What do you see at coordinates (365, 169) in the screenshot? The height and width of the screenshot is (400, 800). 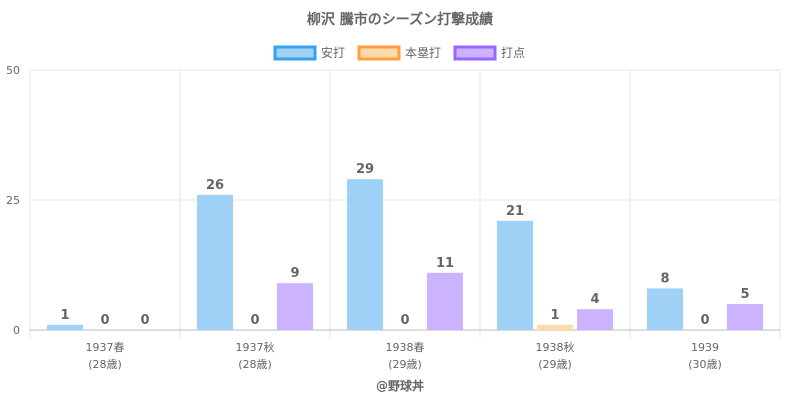 I see `value-label-0-2: 29` at bounding box center [365, 169].